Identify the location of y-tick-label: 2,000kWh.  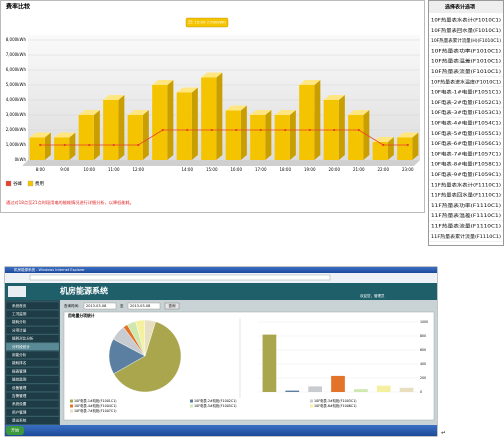
(16, 129).